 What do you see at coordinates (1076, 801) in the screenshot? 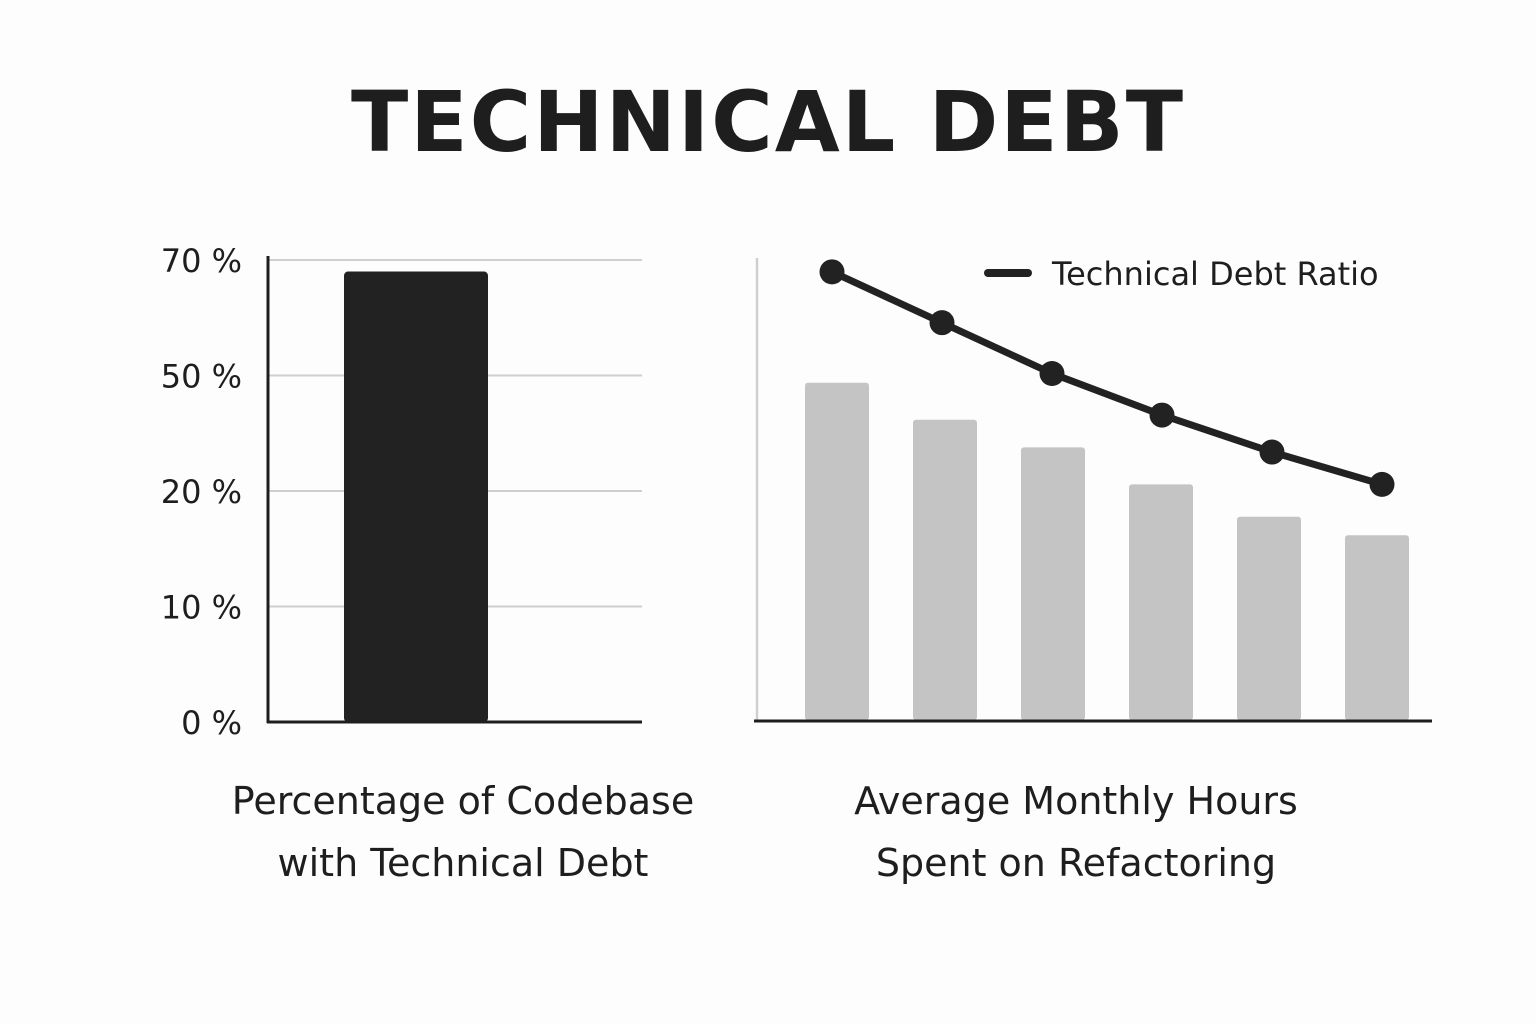
I see `right-caption-line-1: Average Monthly Hours` at bounding box center [1076, 801].